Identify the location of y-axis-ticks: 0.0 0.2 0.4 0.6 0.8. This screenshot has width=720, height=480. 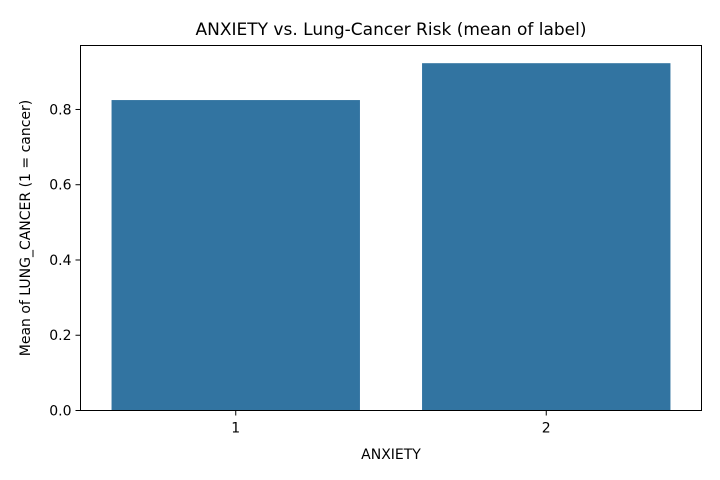
(65, 261).